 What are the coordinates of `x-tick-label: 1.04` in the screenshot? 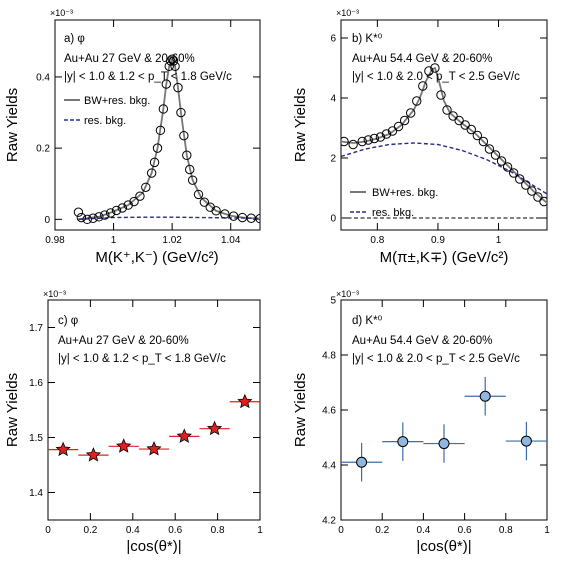 It's located at (231, 240).